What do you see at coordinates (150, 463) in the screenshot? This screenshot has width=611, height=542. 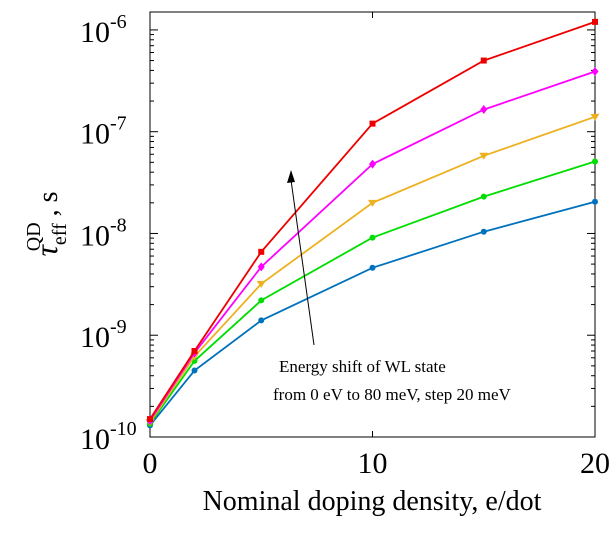 I see `x-tick-label: 0` at bounding box center [150, 463].